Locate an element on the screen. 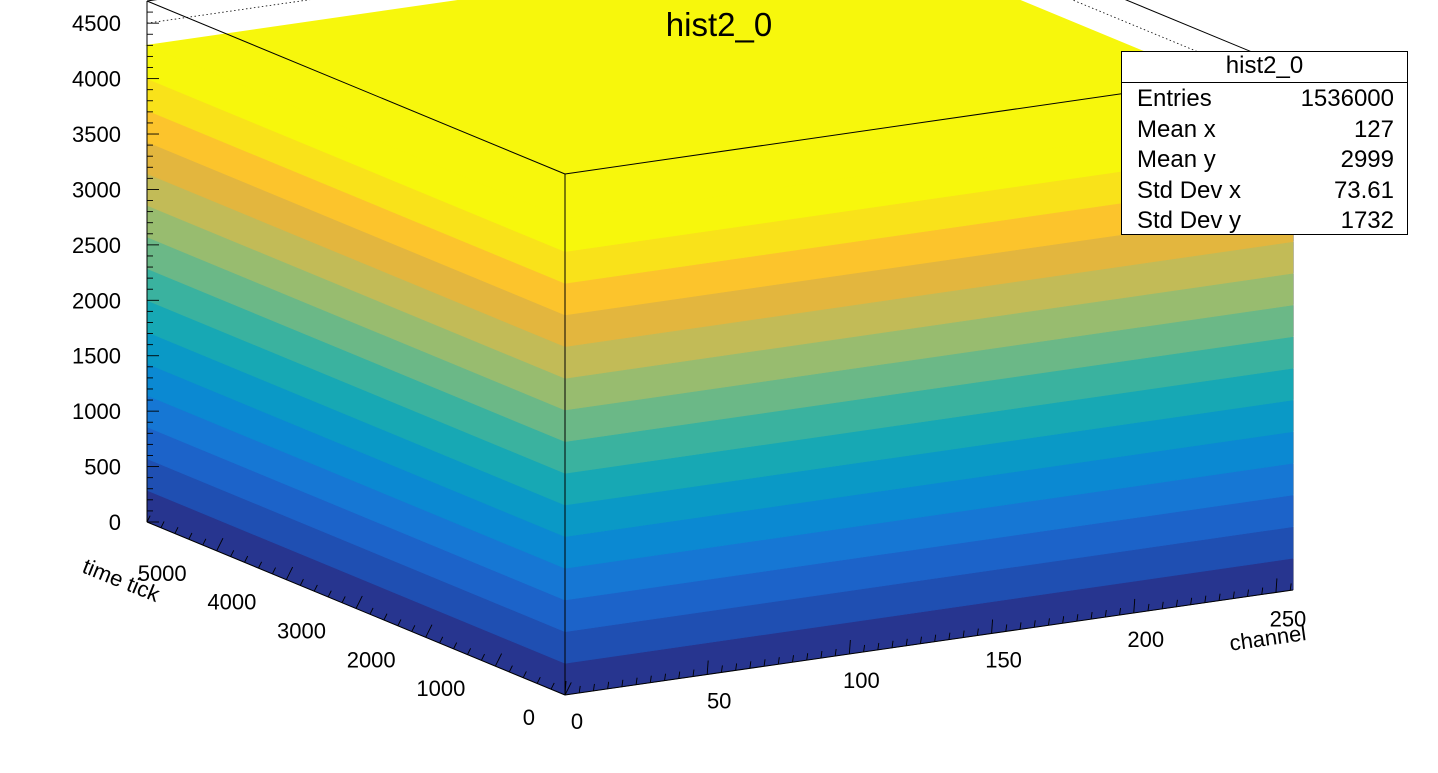  z-tick-label: 1500 is located at coordinates (96, 356).